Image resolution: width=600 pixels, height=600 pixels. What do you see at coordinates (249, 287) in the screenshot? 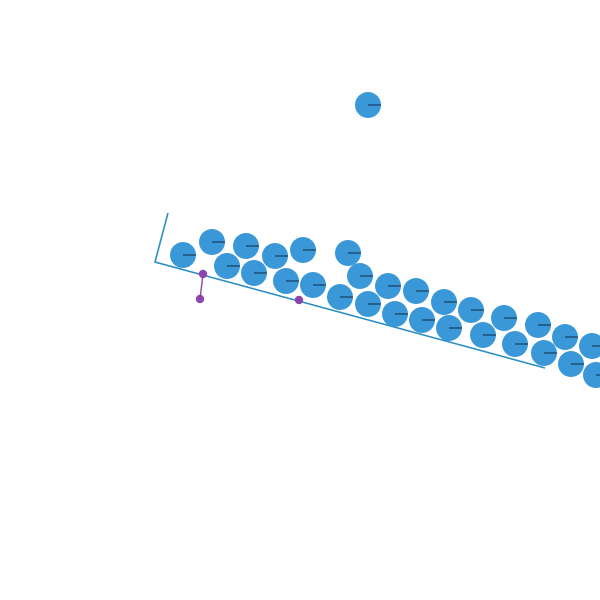
I see `joint-group` at bounding box center [249, 287].